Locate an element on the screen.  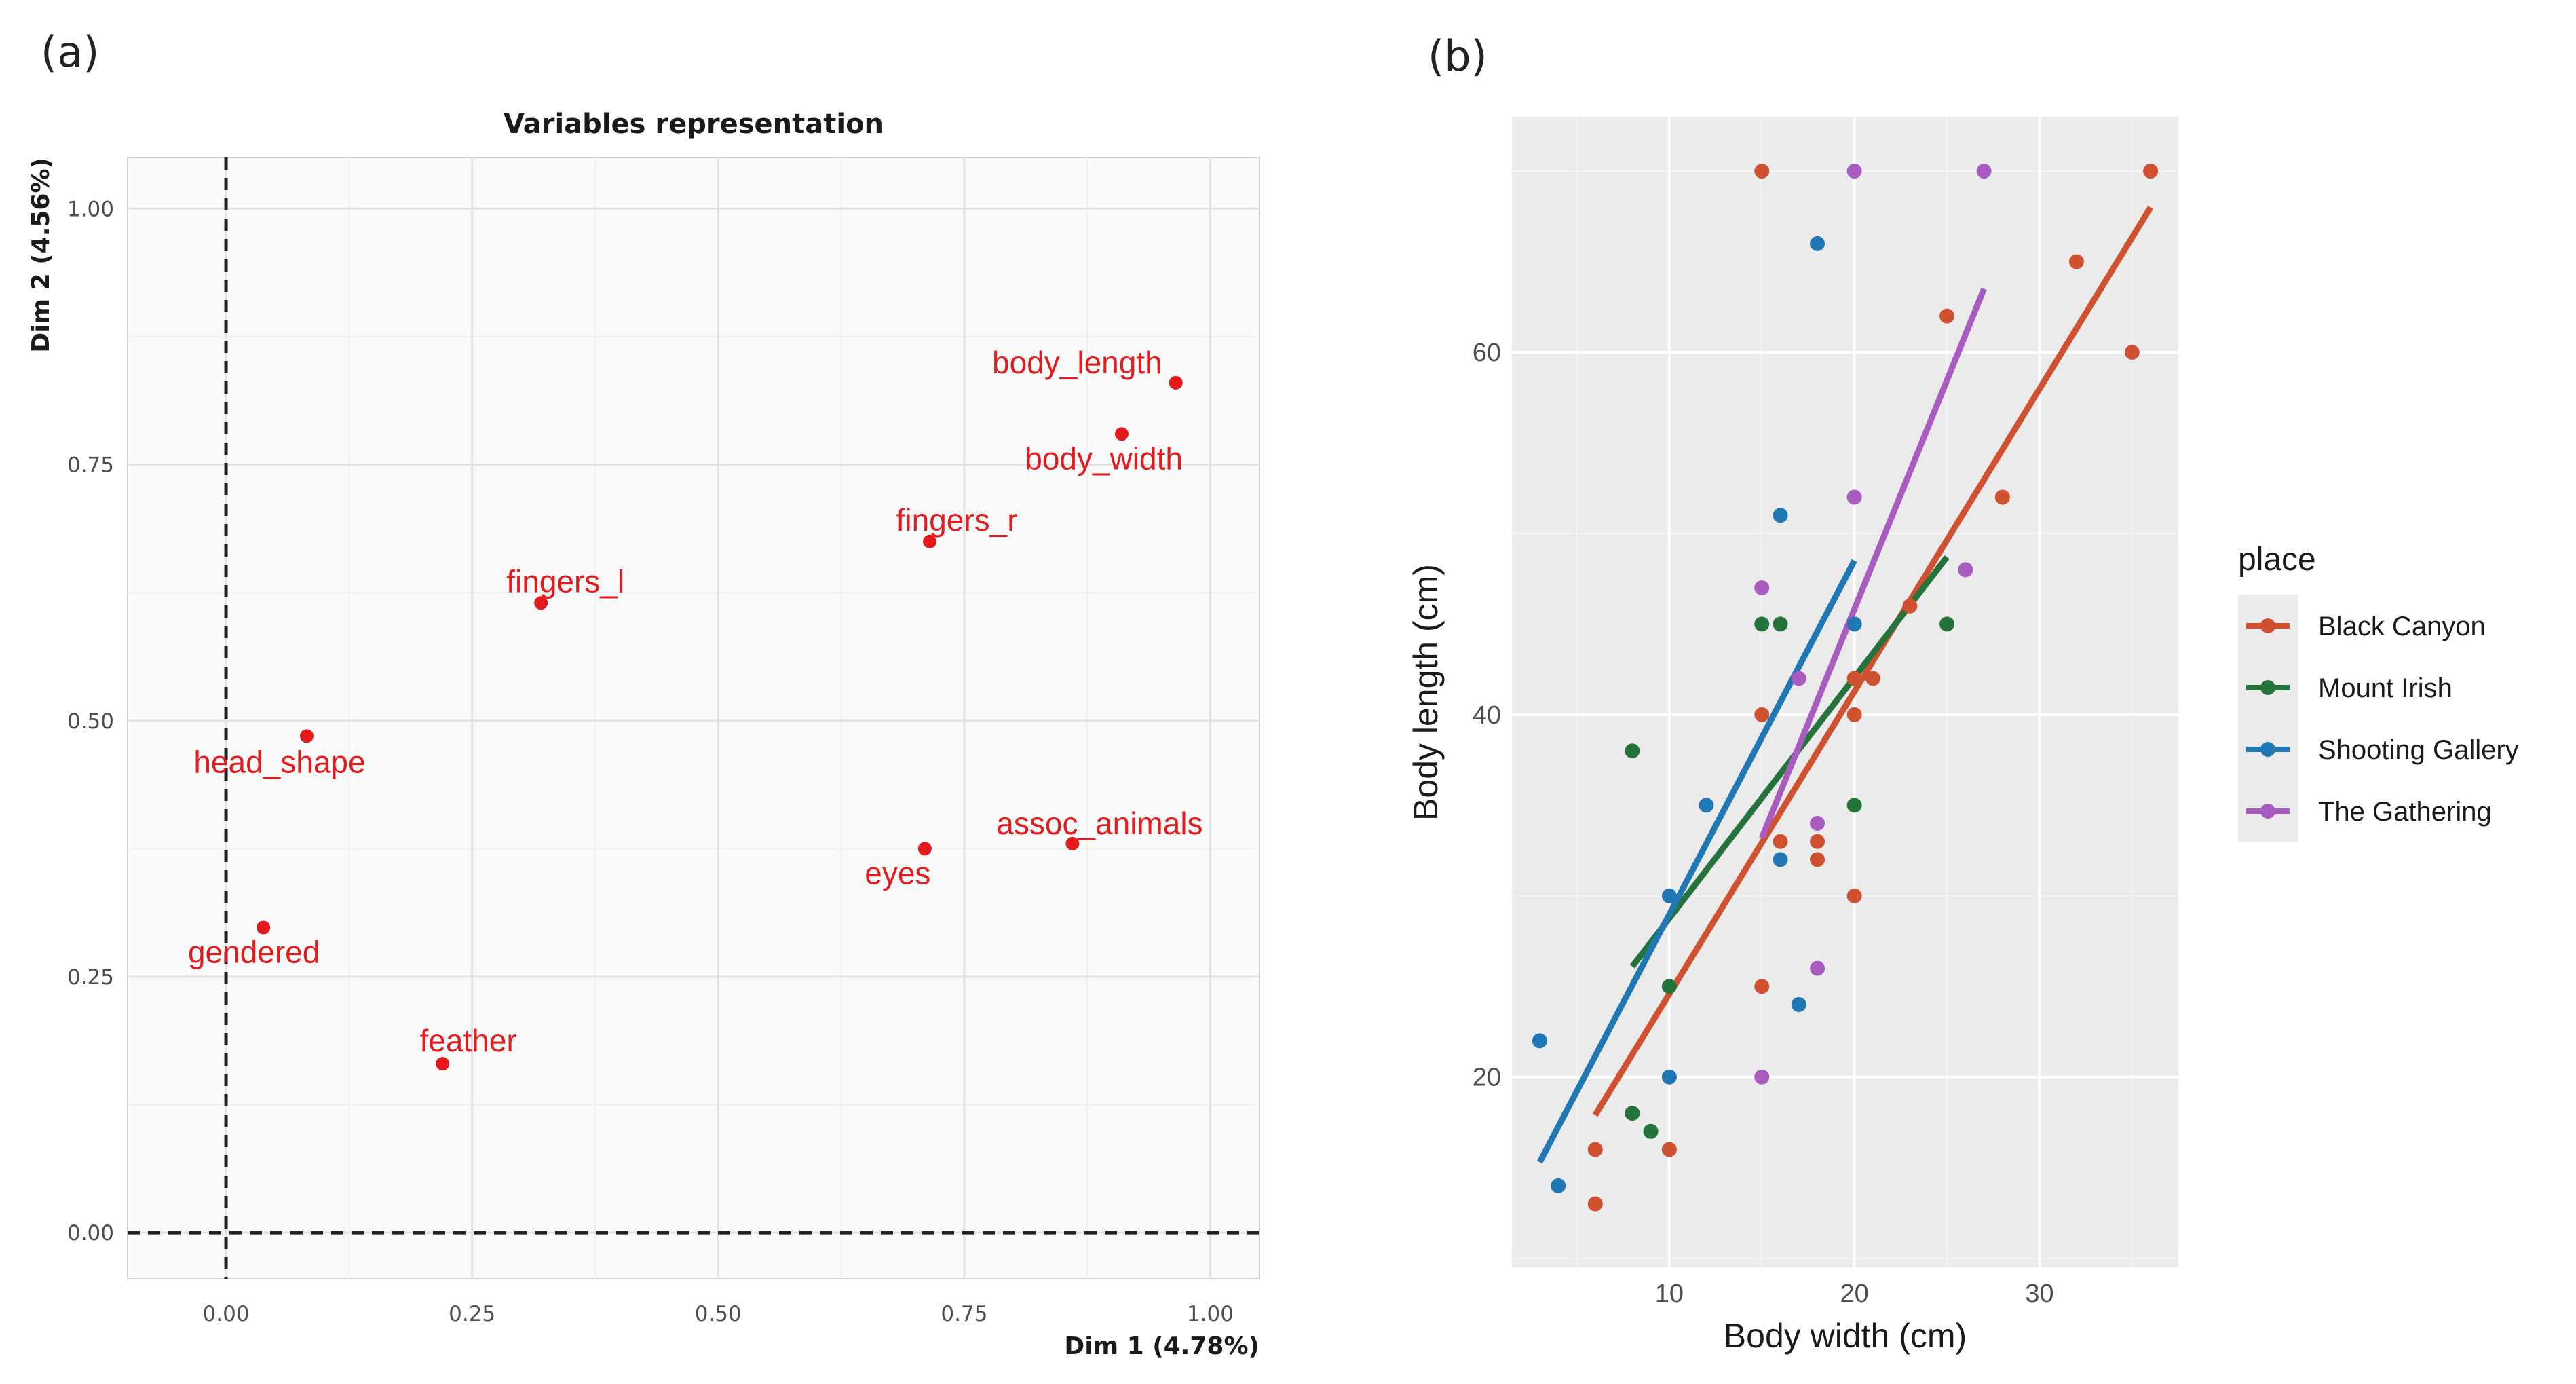
panel-a-title: Variables representation is located at coordinates (694, 124).